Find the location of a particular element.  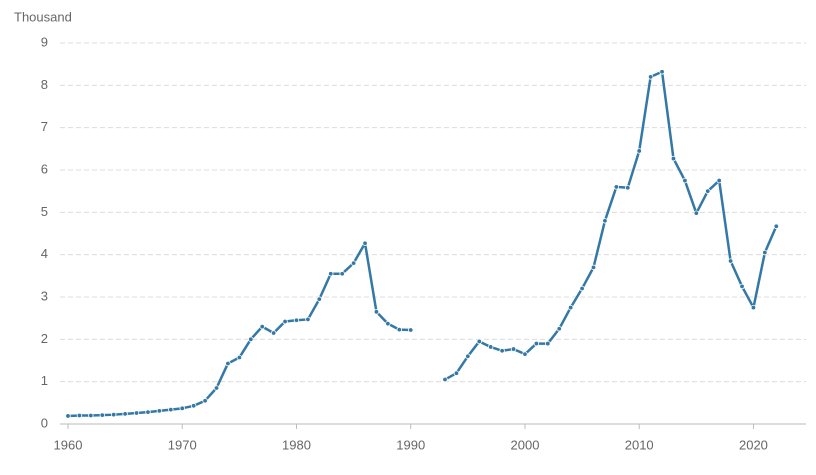

x-tick-label: 1990 is located at coordinates (410, 444).